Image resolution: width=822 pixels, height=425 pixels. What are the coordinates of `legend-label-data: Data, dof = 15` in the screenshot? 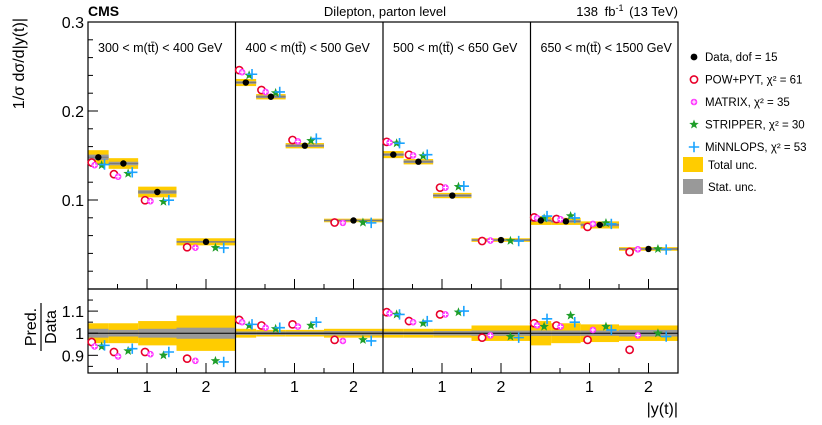 It's located at (741, 58).